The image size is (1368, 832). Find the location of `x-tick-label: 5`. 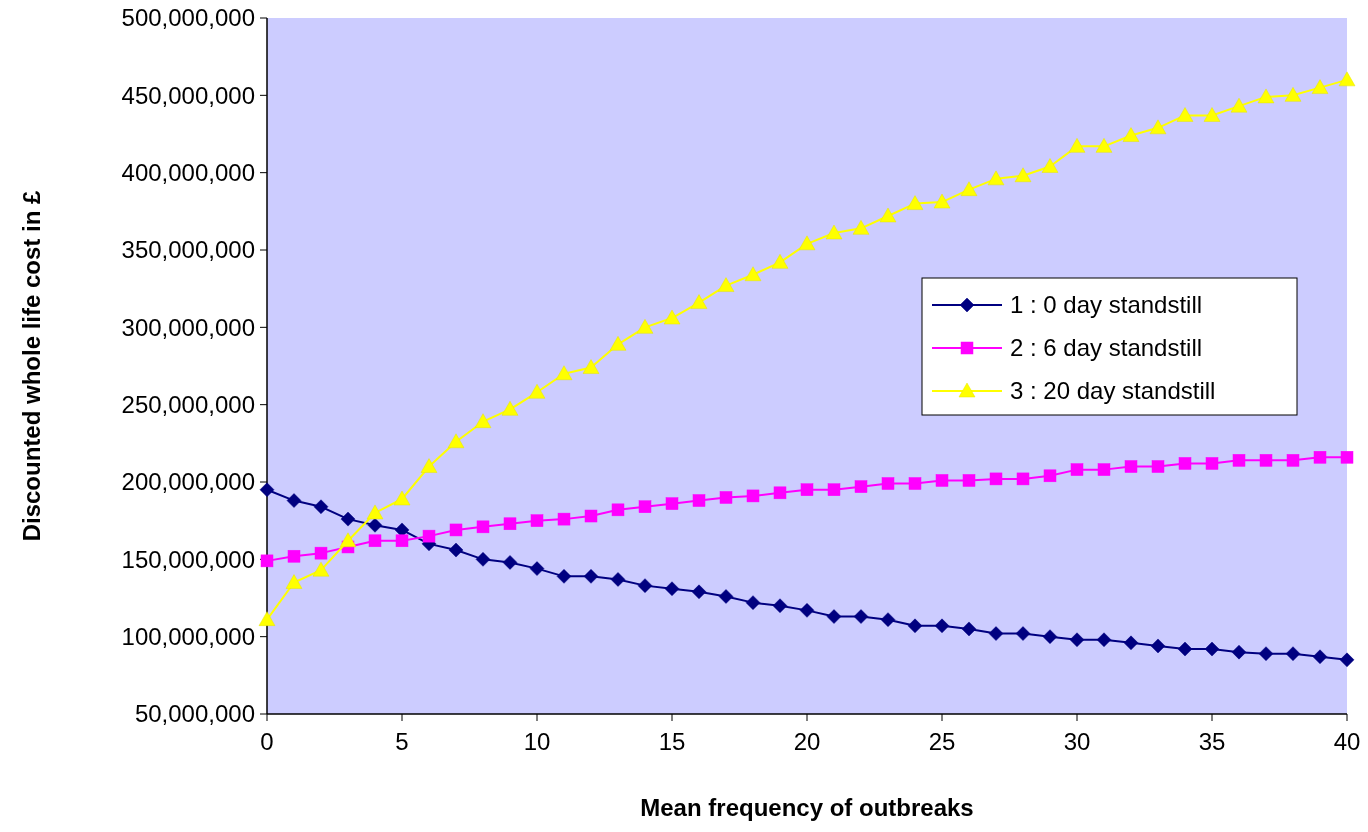

x-tick-label: 5 is located at coordinates (402, 741).